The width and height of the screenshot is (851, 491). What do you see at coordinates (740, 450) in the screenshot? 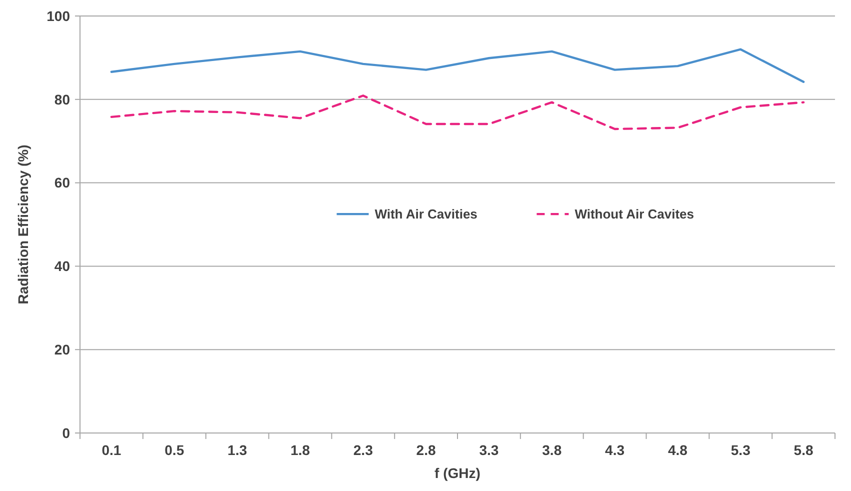
I see `x-tick-label: 5.3` at bounding box center [740, 450].